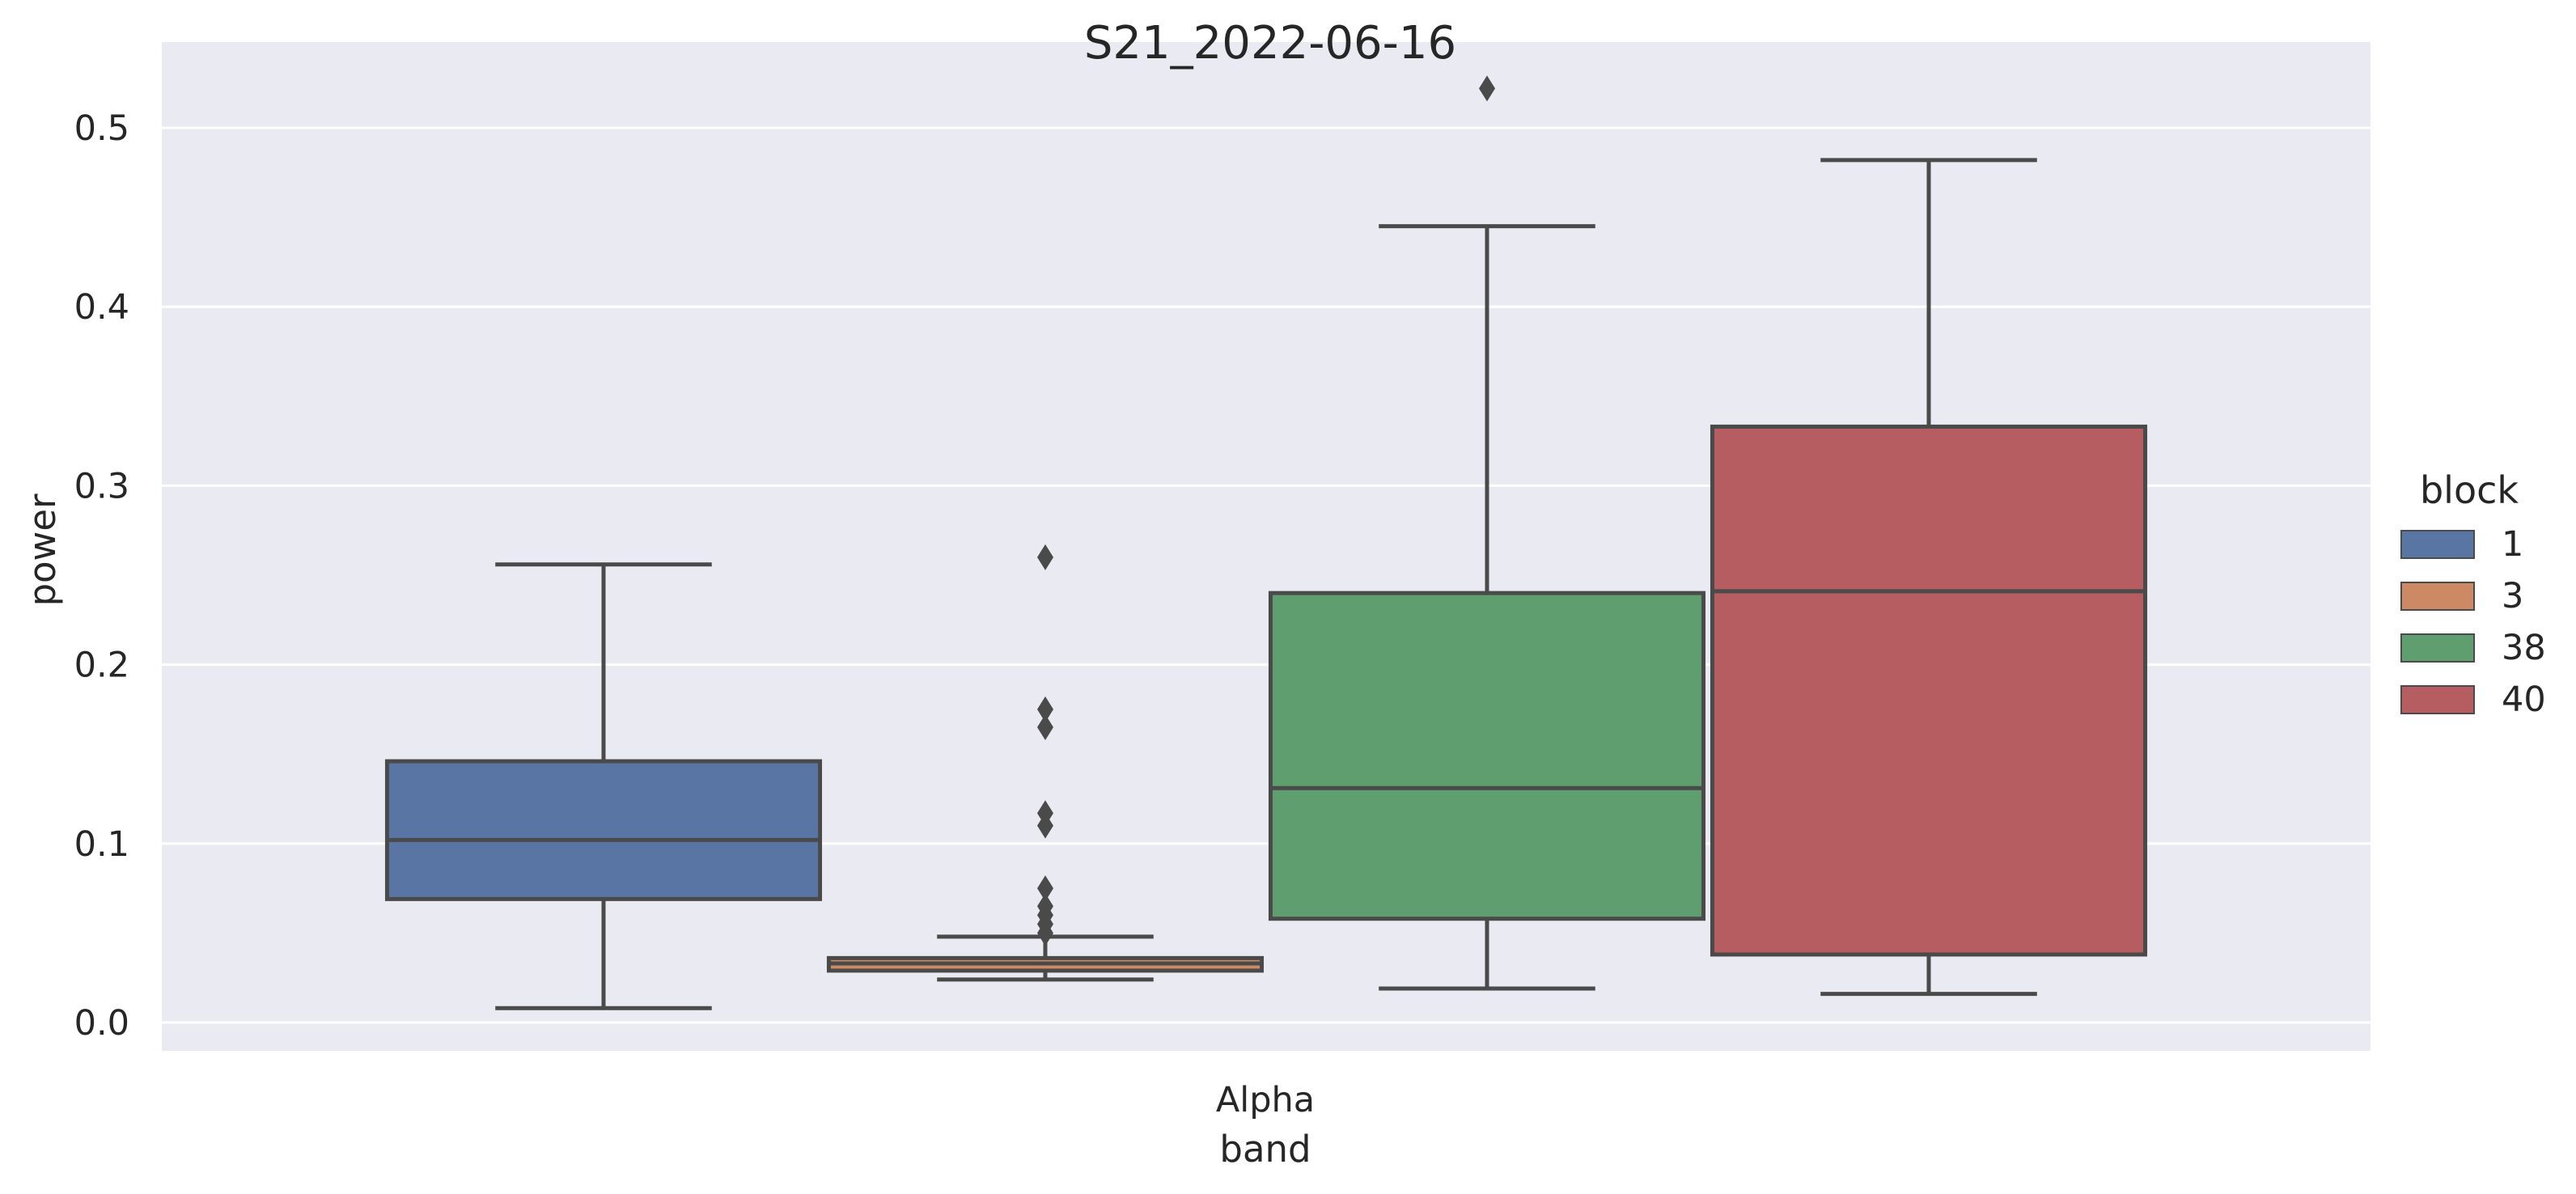 This screenshot has height=1194, width=2576. I want to click on y-axis-ticks: 0.0 0.1 0.2 0.3 0.4 0.5, so click(101, 576).